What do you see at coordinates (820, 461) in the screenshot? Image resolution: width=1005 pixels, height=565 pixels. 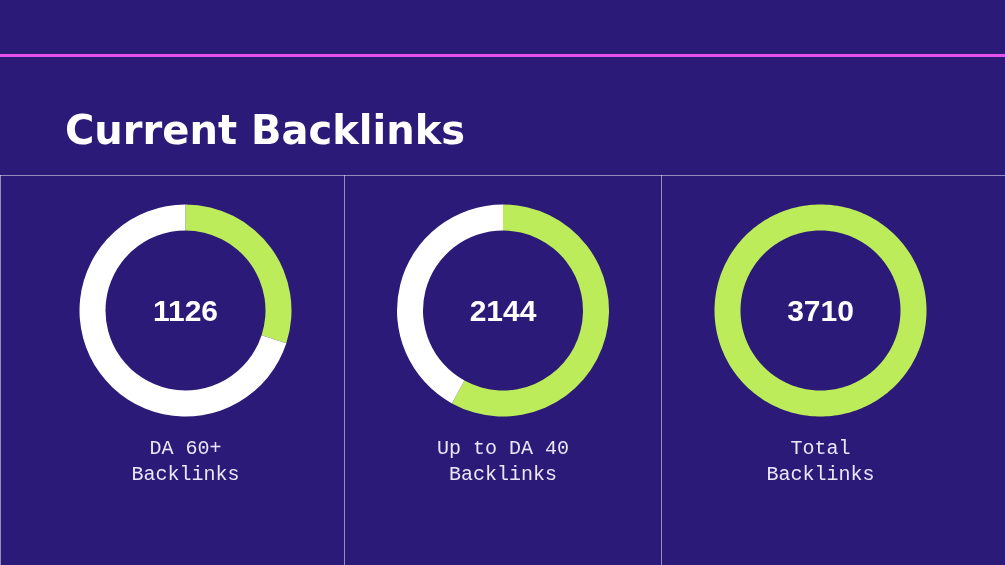 I see `text: Total Backlinks` at bounding box center [820, 461].